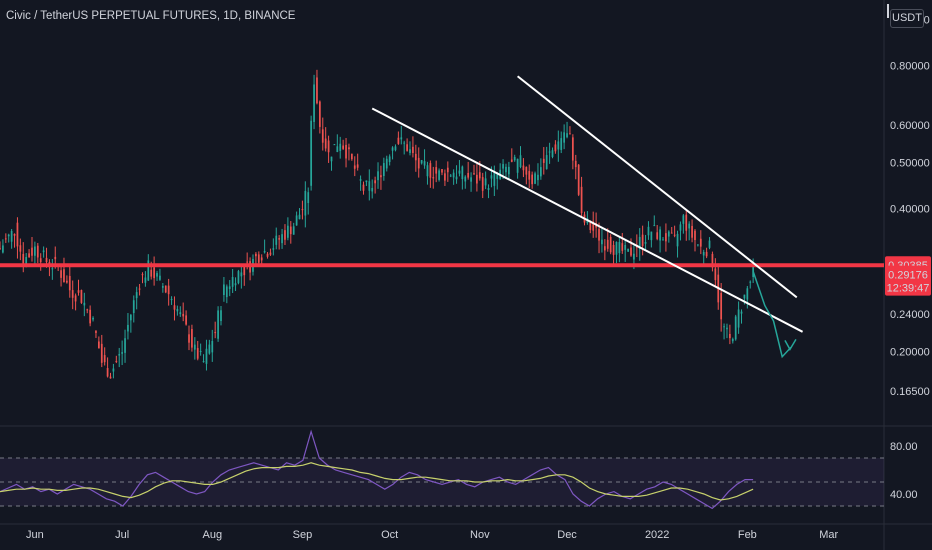 The width and height of the screenshot is (932, 550). I want to click on resistance-line, so click(442, 265).